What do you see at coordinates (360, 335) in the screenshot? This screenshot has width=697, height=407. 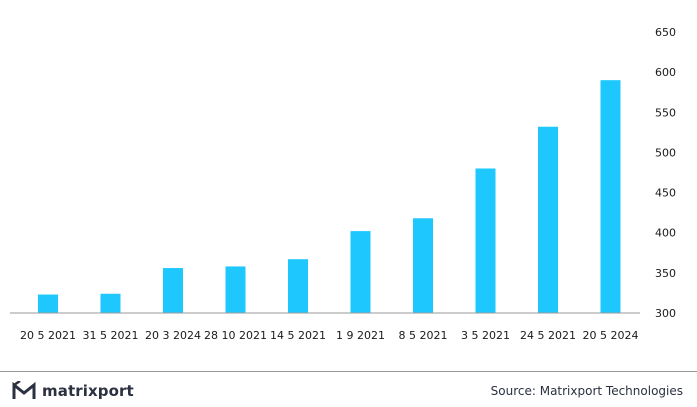 I see `x-tick-label: 1 9 2021` at bounding box center [360, 335].